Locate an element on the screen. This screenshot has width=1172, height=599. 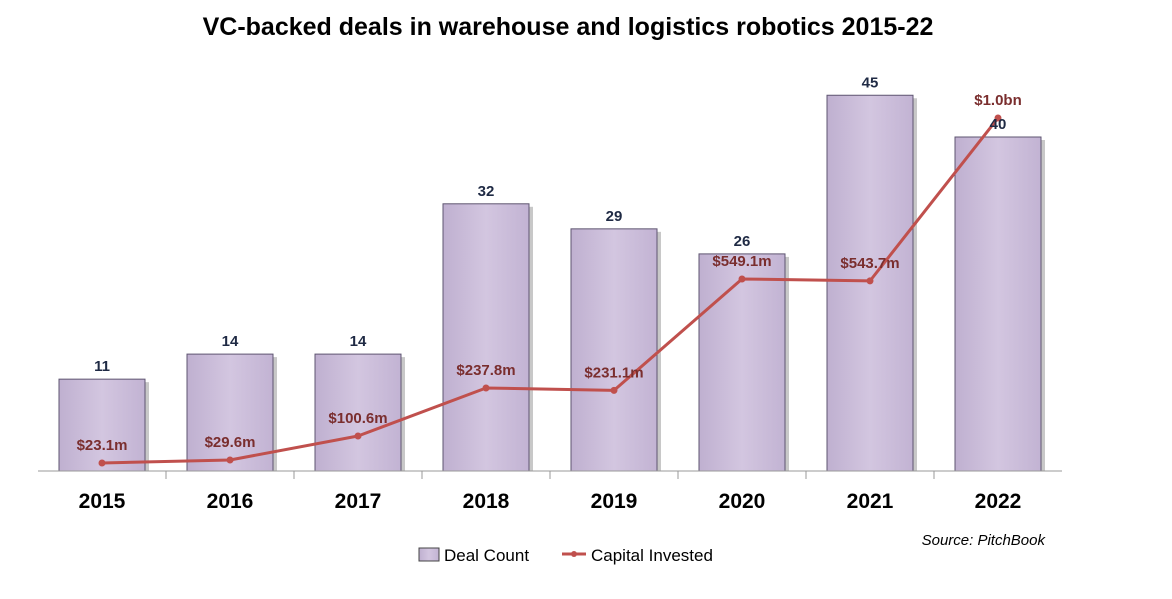
x-tick-label: 2018 is located at coordinates (486, 501).